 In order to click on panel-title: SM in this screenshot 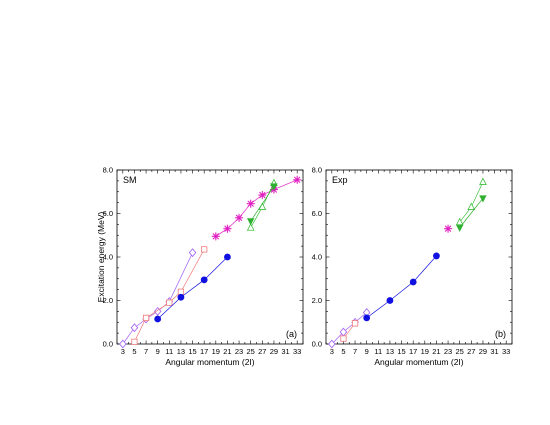, I will do `click(130, 180)`.